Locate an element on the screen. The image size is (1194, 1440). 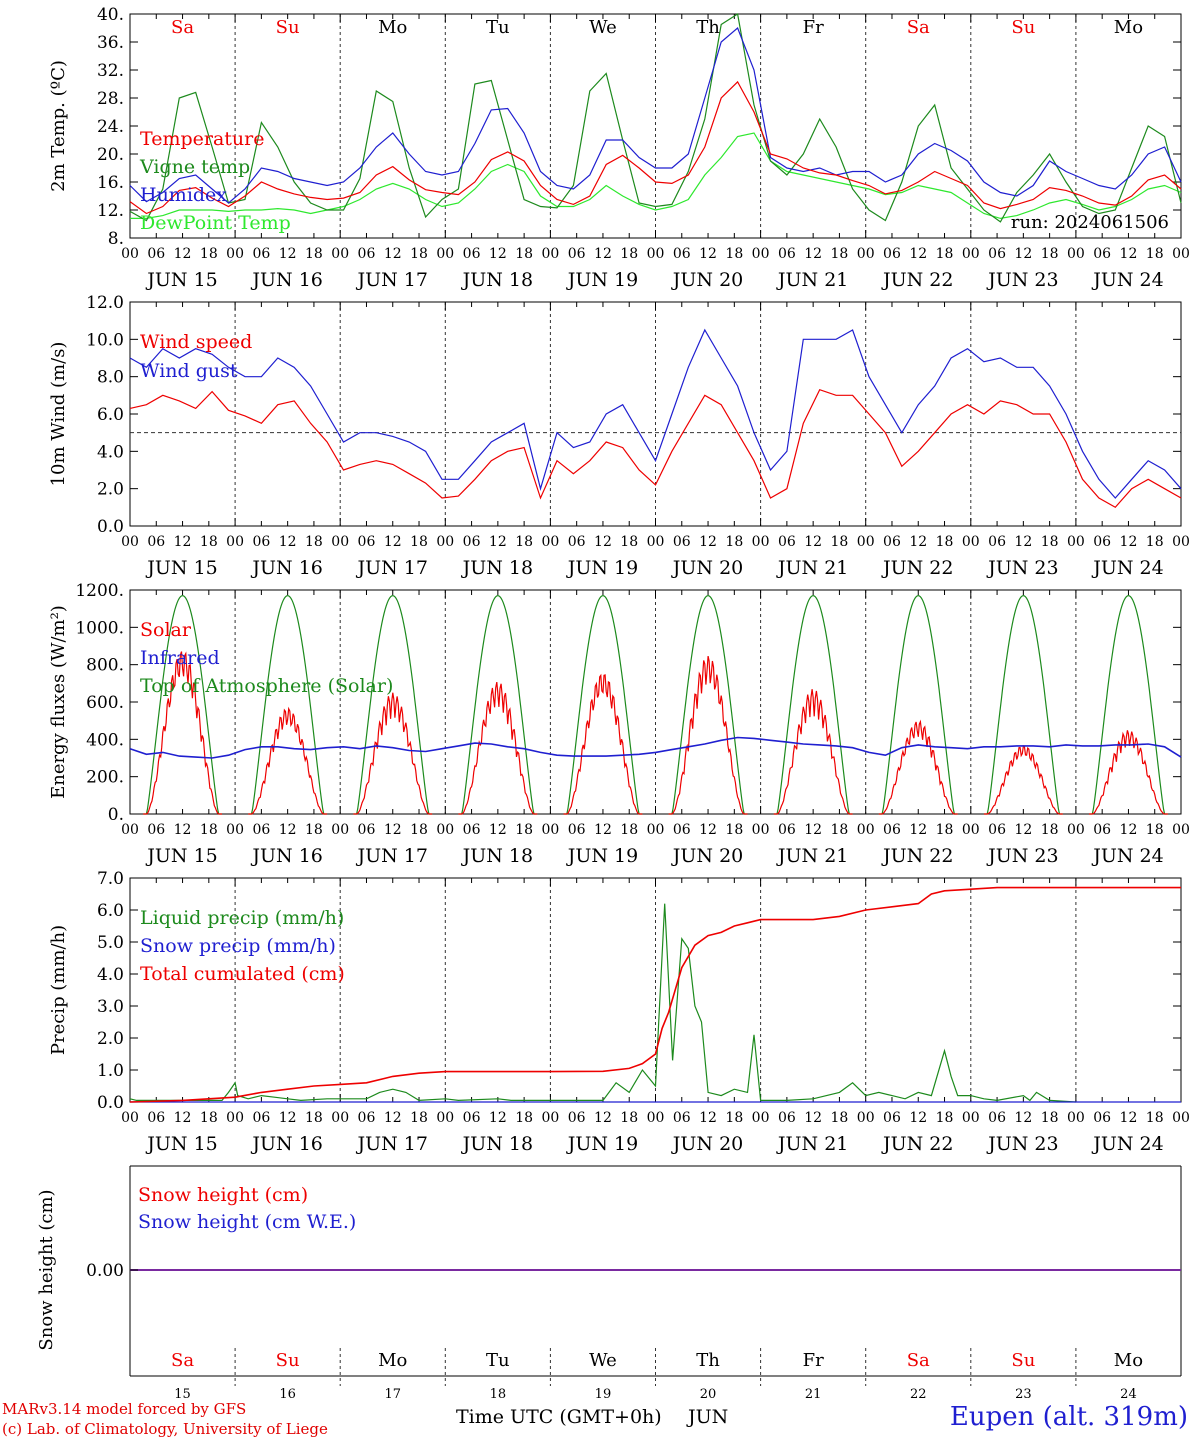
y-tick-label: 24. is located at coordinates (110, 127).